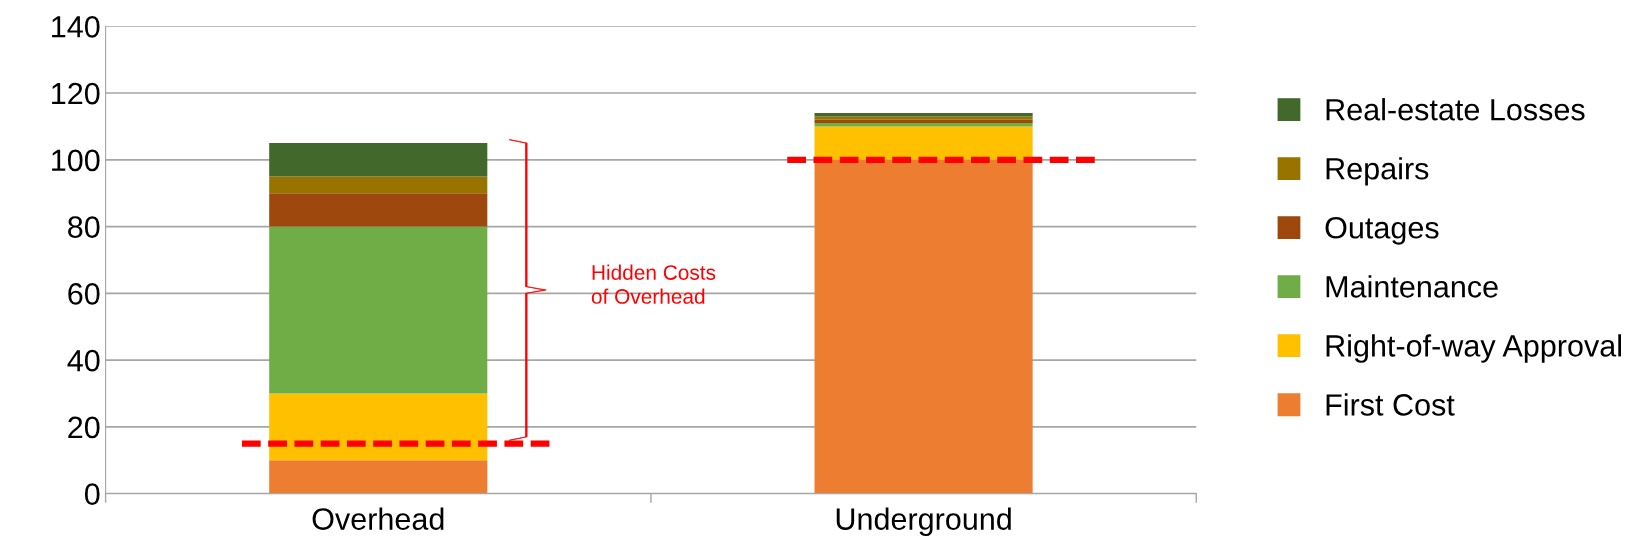  I want to click on y-tick-label: 140, so click(76, 27).